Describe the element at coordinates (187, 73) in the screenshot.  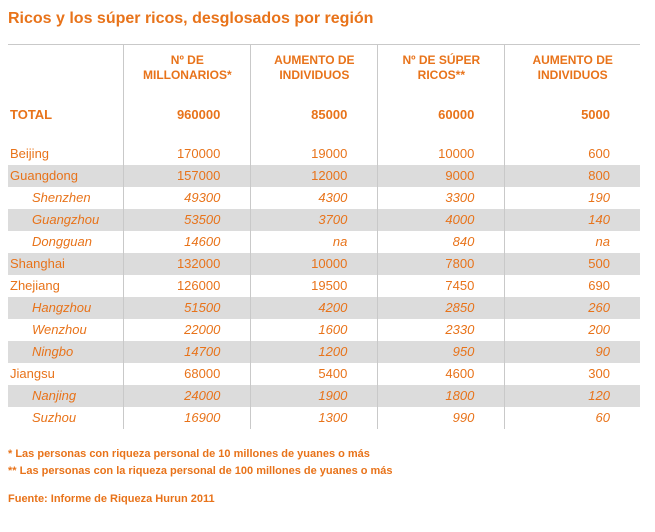
I see `column-header: Nº DE MILLONARIOS*` at that location.